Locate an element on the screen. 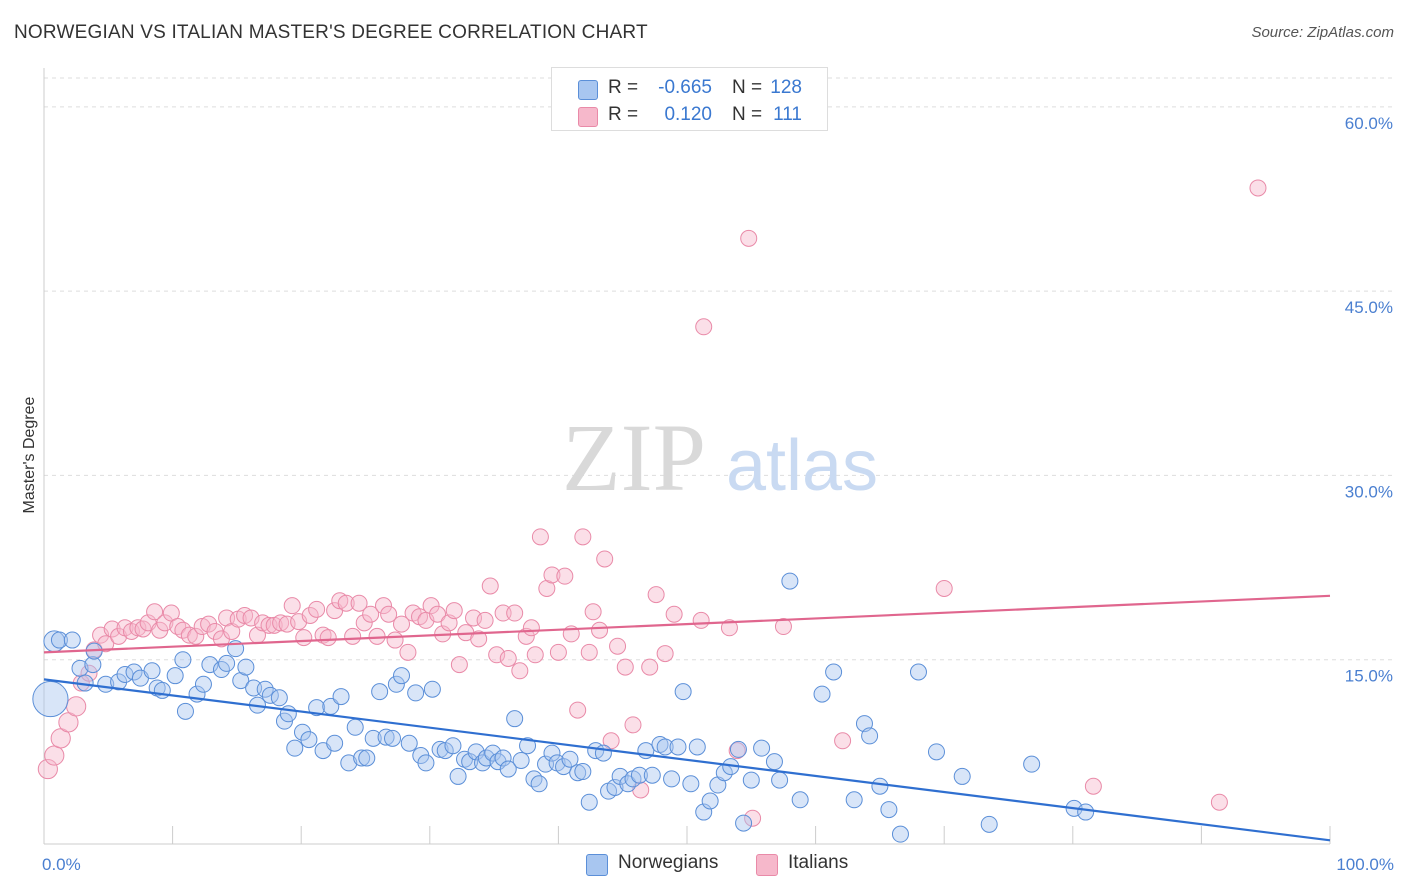 This screenshot has height=892, width=1406. legend-row-italians: R = 0.120 N = 111 is located at coordinates (689, 115).